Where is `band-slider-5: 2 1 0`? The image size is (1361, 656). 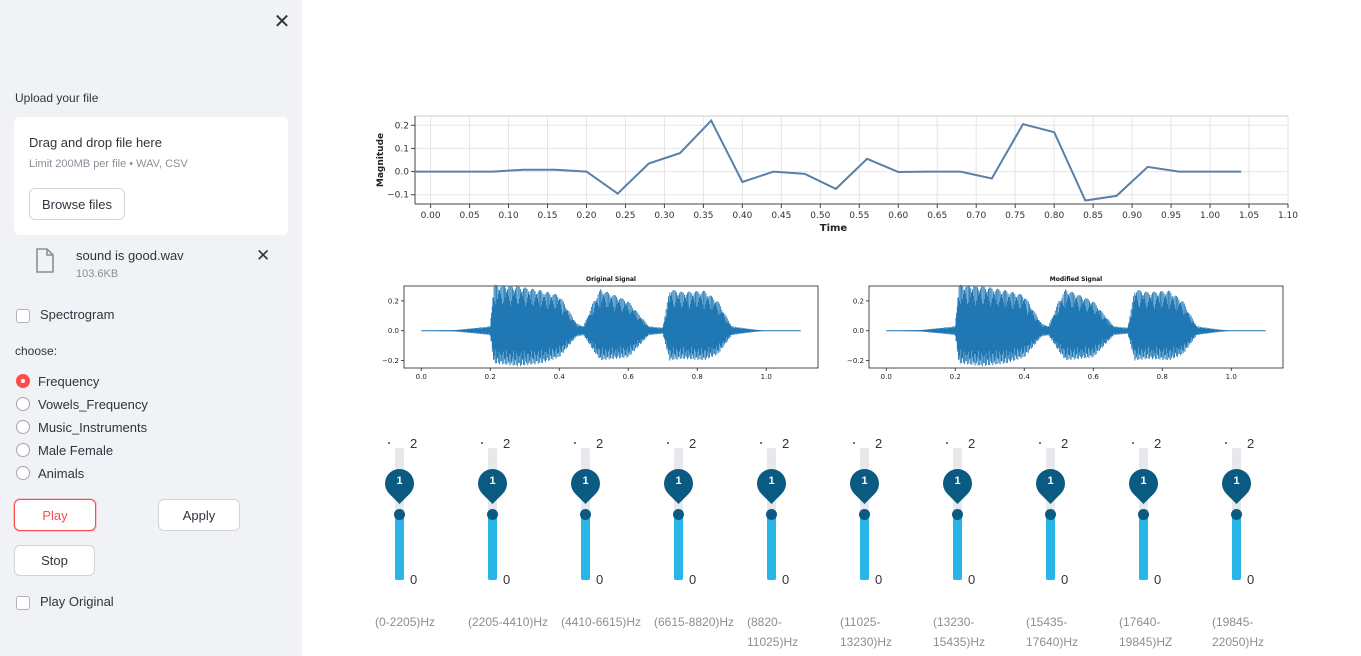 band-slider-5: 2 1 0 is located at coordinates (772, 516).